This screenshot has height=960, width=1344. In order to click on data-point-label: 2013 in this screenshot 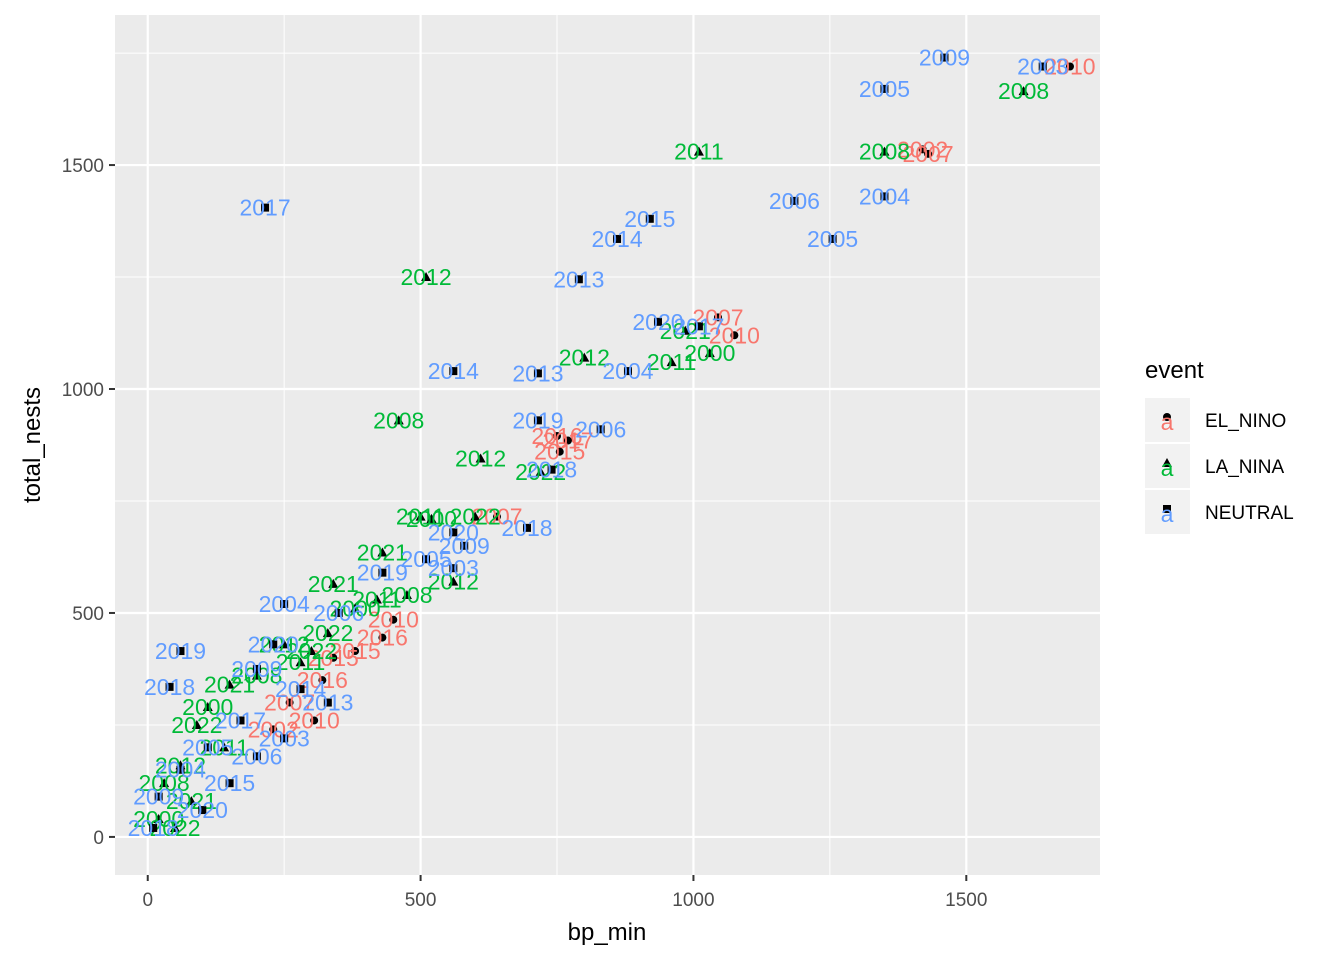, I will do `click(537, 373)`.